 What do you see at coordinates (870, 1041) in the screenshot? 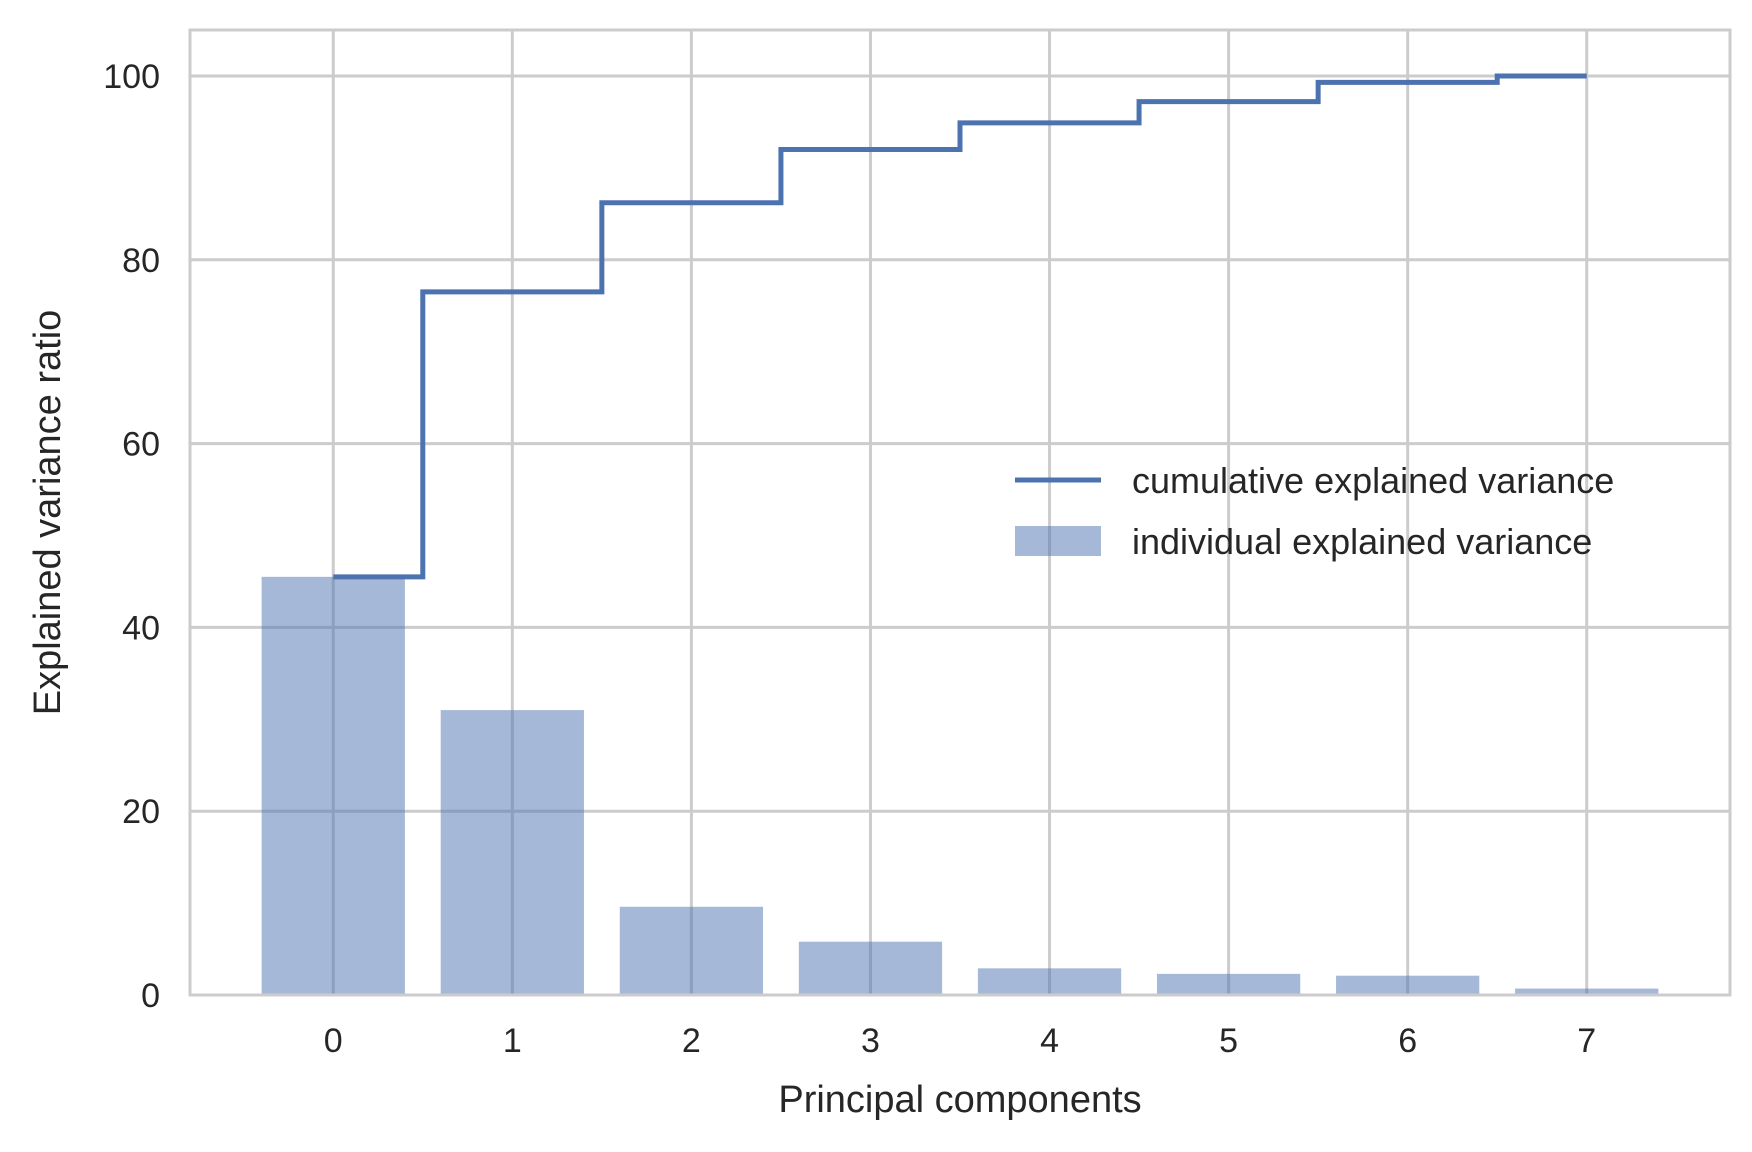
I see `x-tick-label-3: 3` at bounding box center [870, 1041].